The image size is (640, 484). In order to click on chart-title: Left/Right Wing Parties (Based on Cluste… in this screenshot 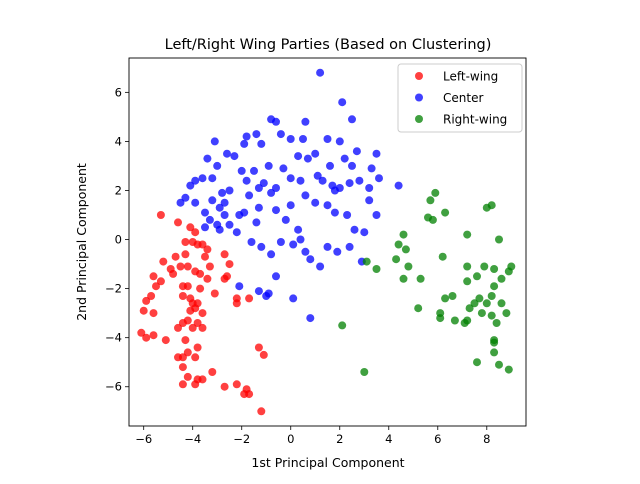, I will do `click(328, 45)`.